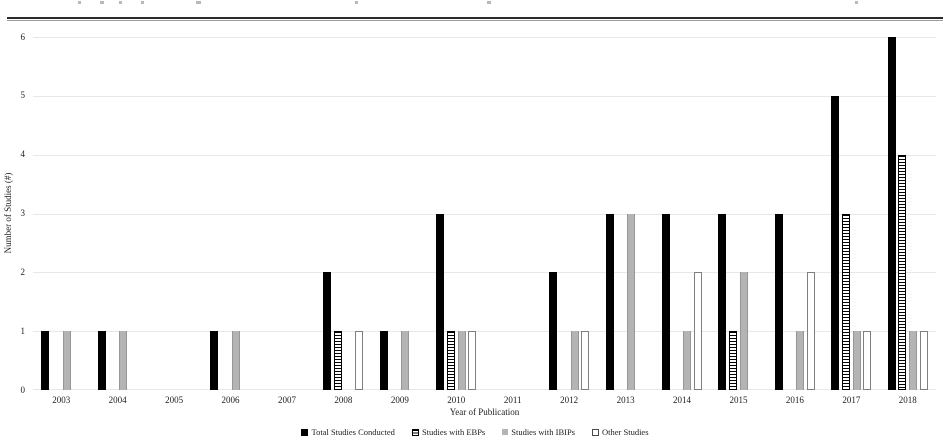 The image size is (950, 448). Describe the element at coordinates (327, 331) in the screenshot. I see `bar-2008-solid-black` at that location.